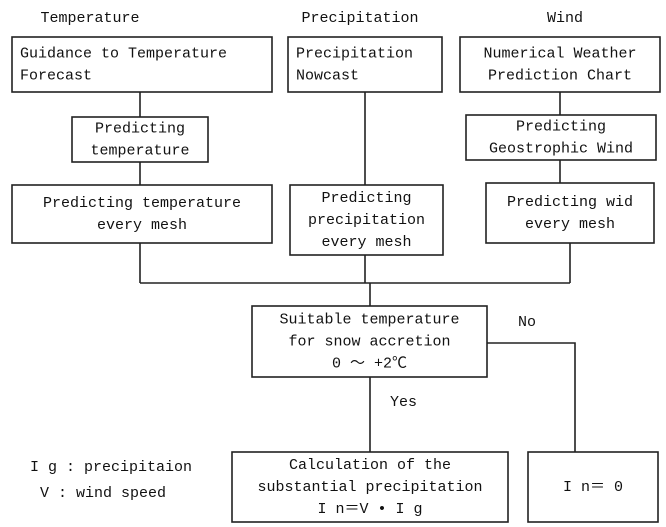 Image resolution: width=666 pixels, height=527 pixels. What do you see at coordinates (559, 53) in the screenshot?
I see `box-label: Numerical Weather` at bounding box center [559, 53].